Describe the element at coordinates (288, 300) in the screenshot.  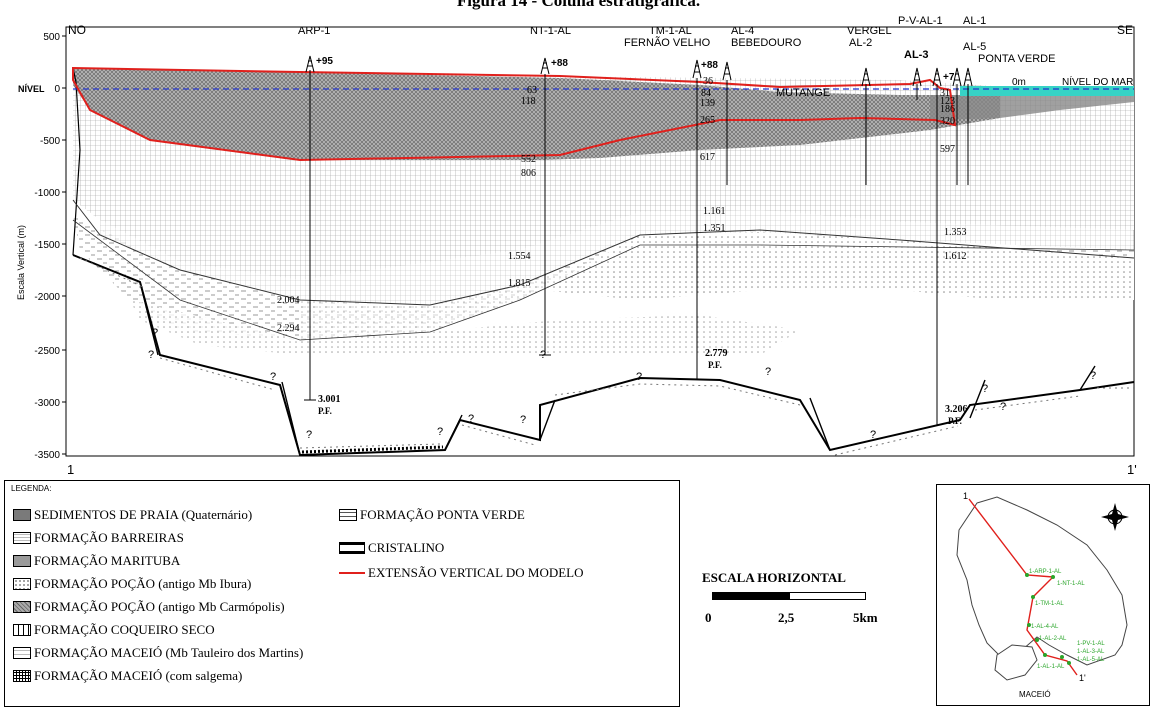
I see `depth-label: 2.004` at that location.